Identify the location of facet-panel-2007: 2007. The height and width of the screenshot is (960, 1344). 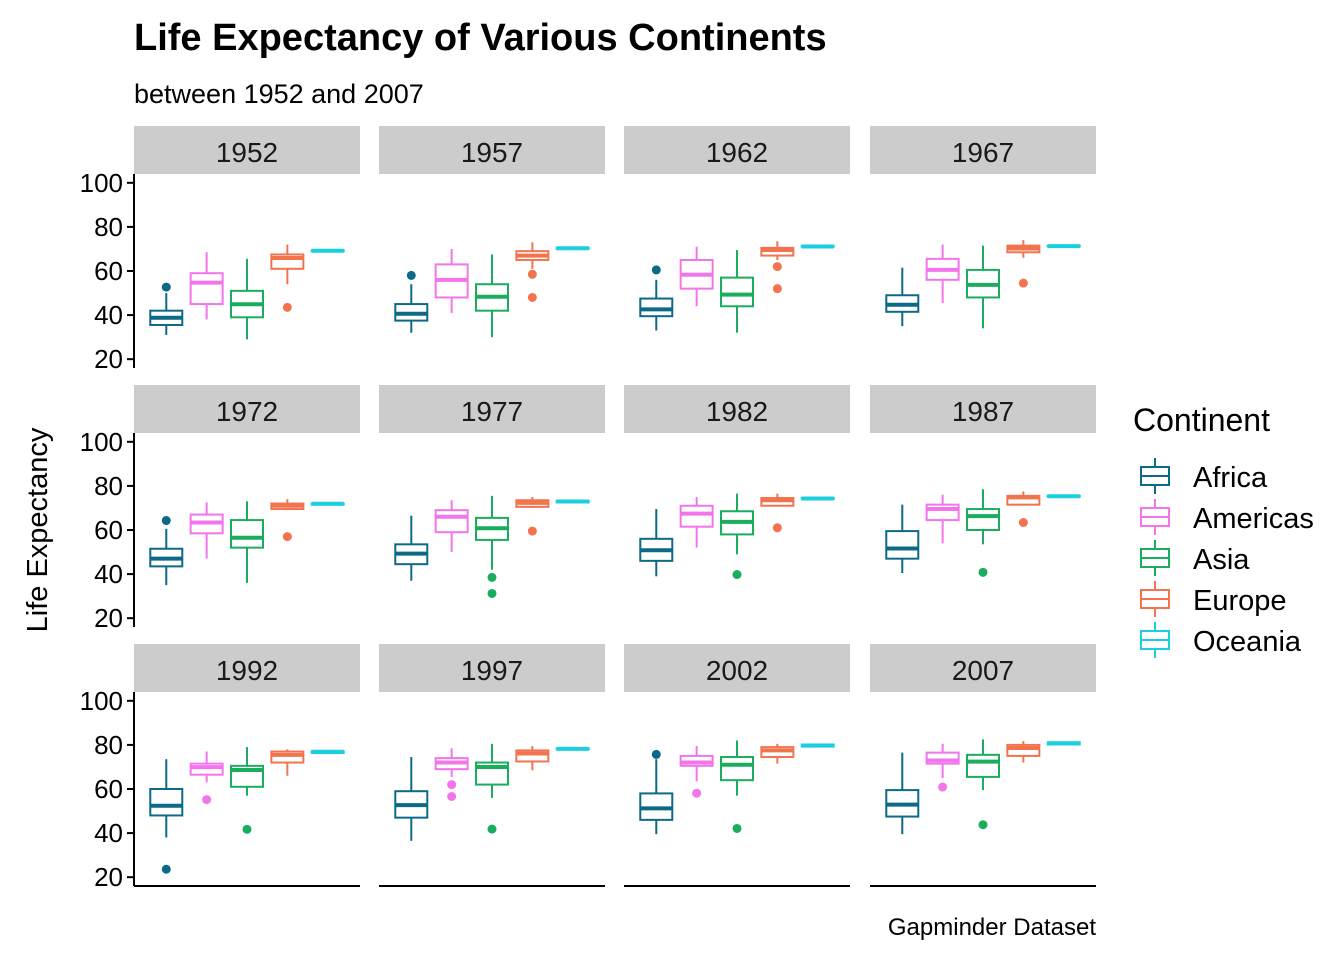
(983, 765).